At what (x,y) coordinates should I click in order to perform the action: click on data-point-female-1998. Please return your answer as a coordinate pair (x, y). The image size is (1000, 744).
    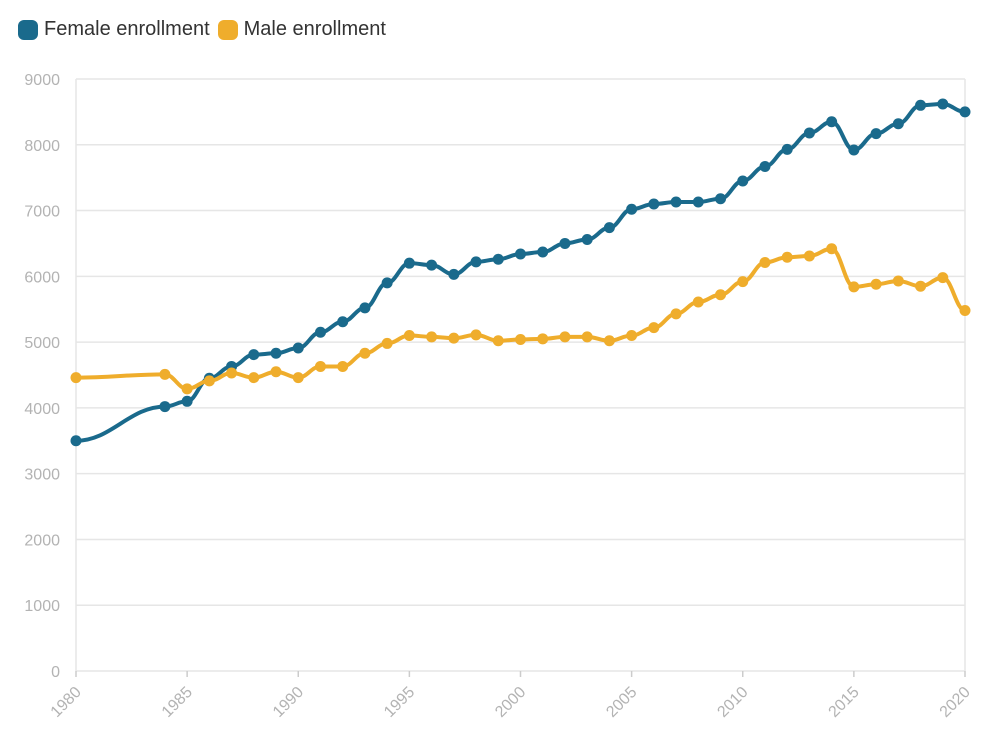
    Looking at the image, I should click on (476, 262).